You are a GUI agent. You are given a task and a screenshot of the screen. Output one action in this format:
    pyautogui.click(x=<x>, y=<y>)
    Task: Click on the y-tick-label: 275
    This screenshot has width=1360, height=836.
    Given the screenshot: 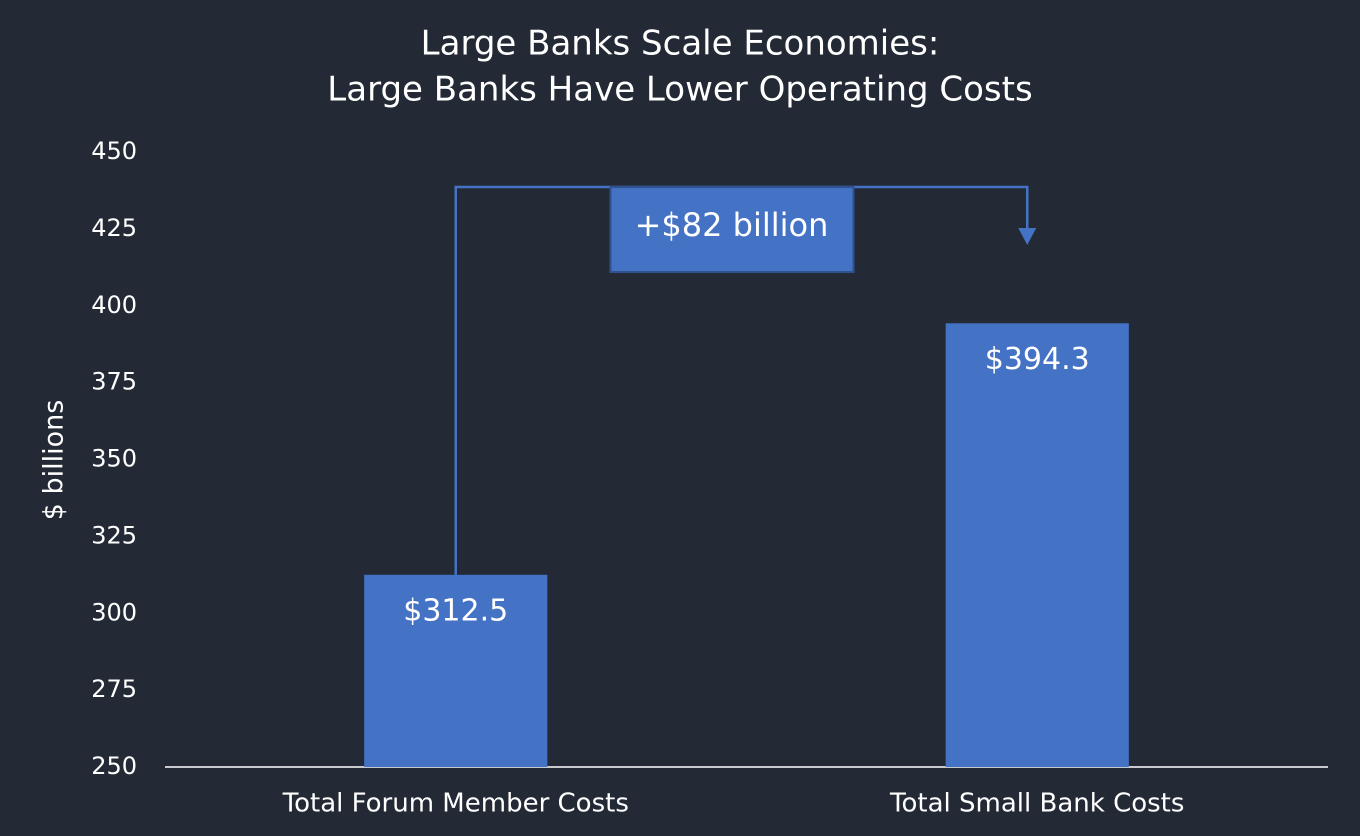 What is the action you would take?
    pyautogui.click(x=114, y=689)
    